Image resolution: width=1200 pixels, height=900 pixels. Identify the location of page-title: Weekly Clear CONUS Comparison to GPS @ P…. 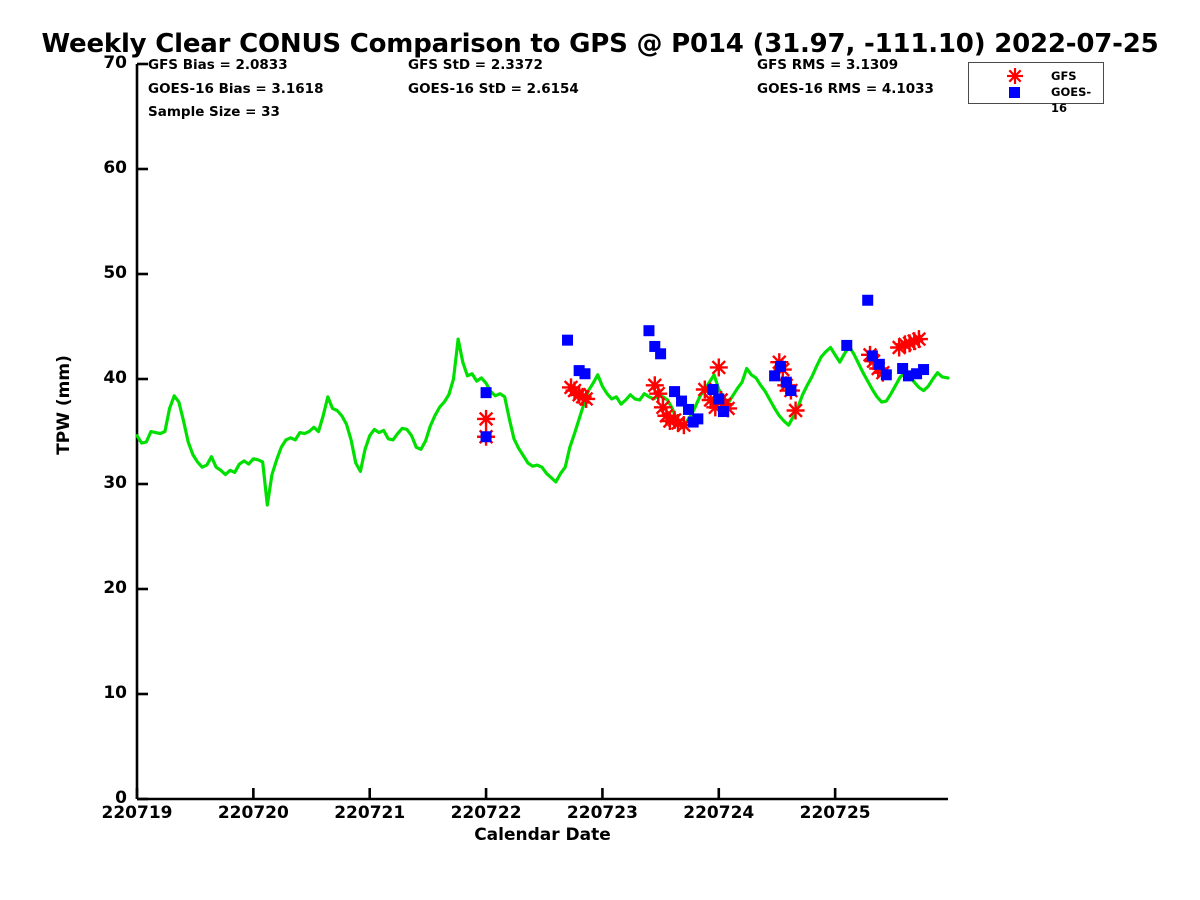
(600, 44).